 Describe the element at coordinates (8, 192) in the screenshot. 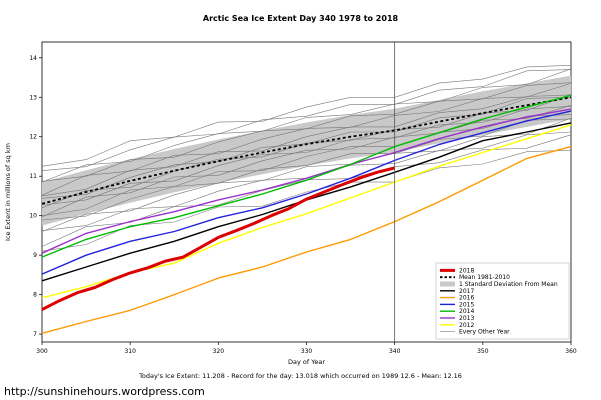

I see `y-axis-label: Ice Extent in millions of sq km` at that location.